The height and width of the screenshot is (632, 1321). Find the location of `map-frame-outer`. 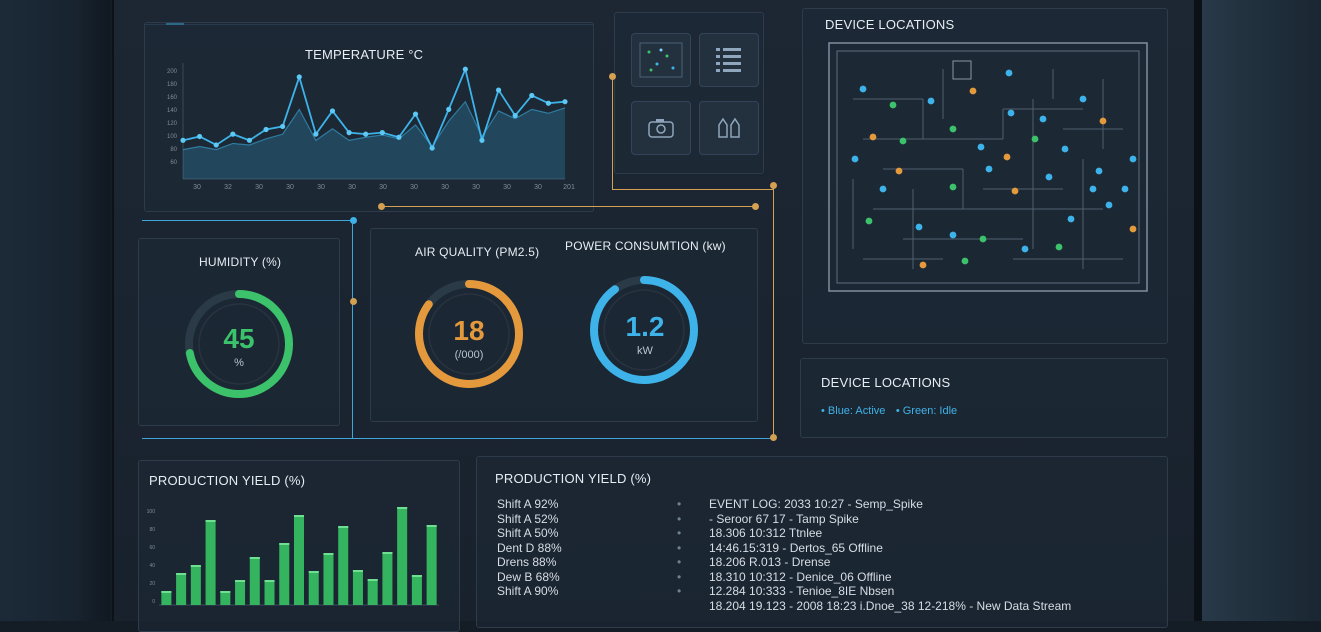

map-frame-outer is located at coordinates (988, 167).